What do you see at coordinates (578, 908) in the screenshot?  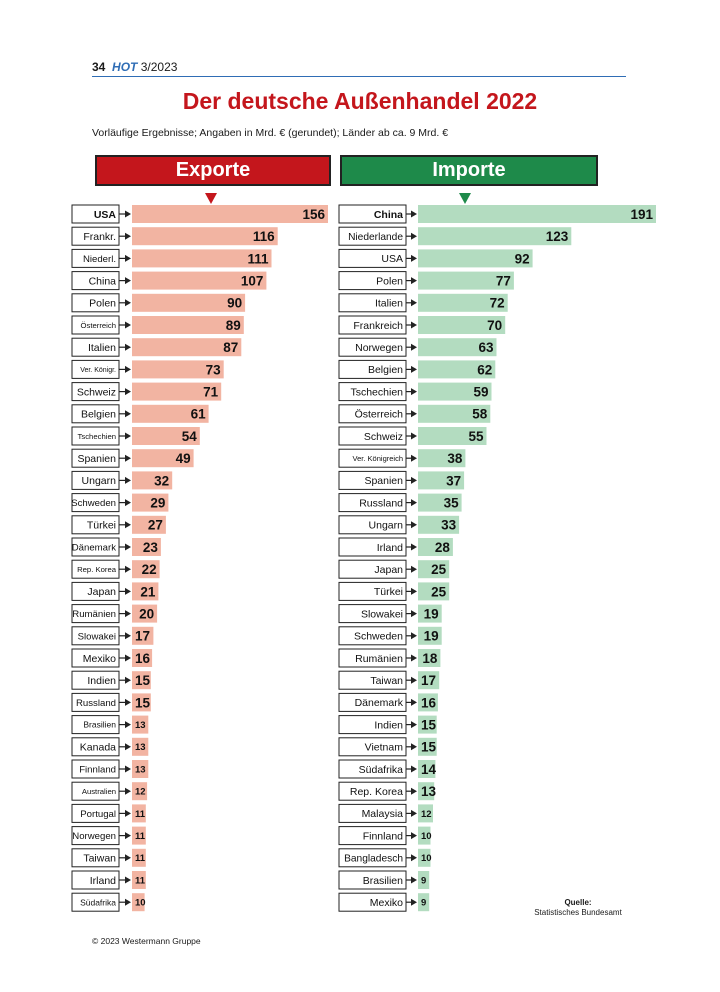 I see `source-note: Quelle: Statistisches Bundesamt` at bounding box center [578, 908].